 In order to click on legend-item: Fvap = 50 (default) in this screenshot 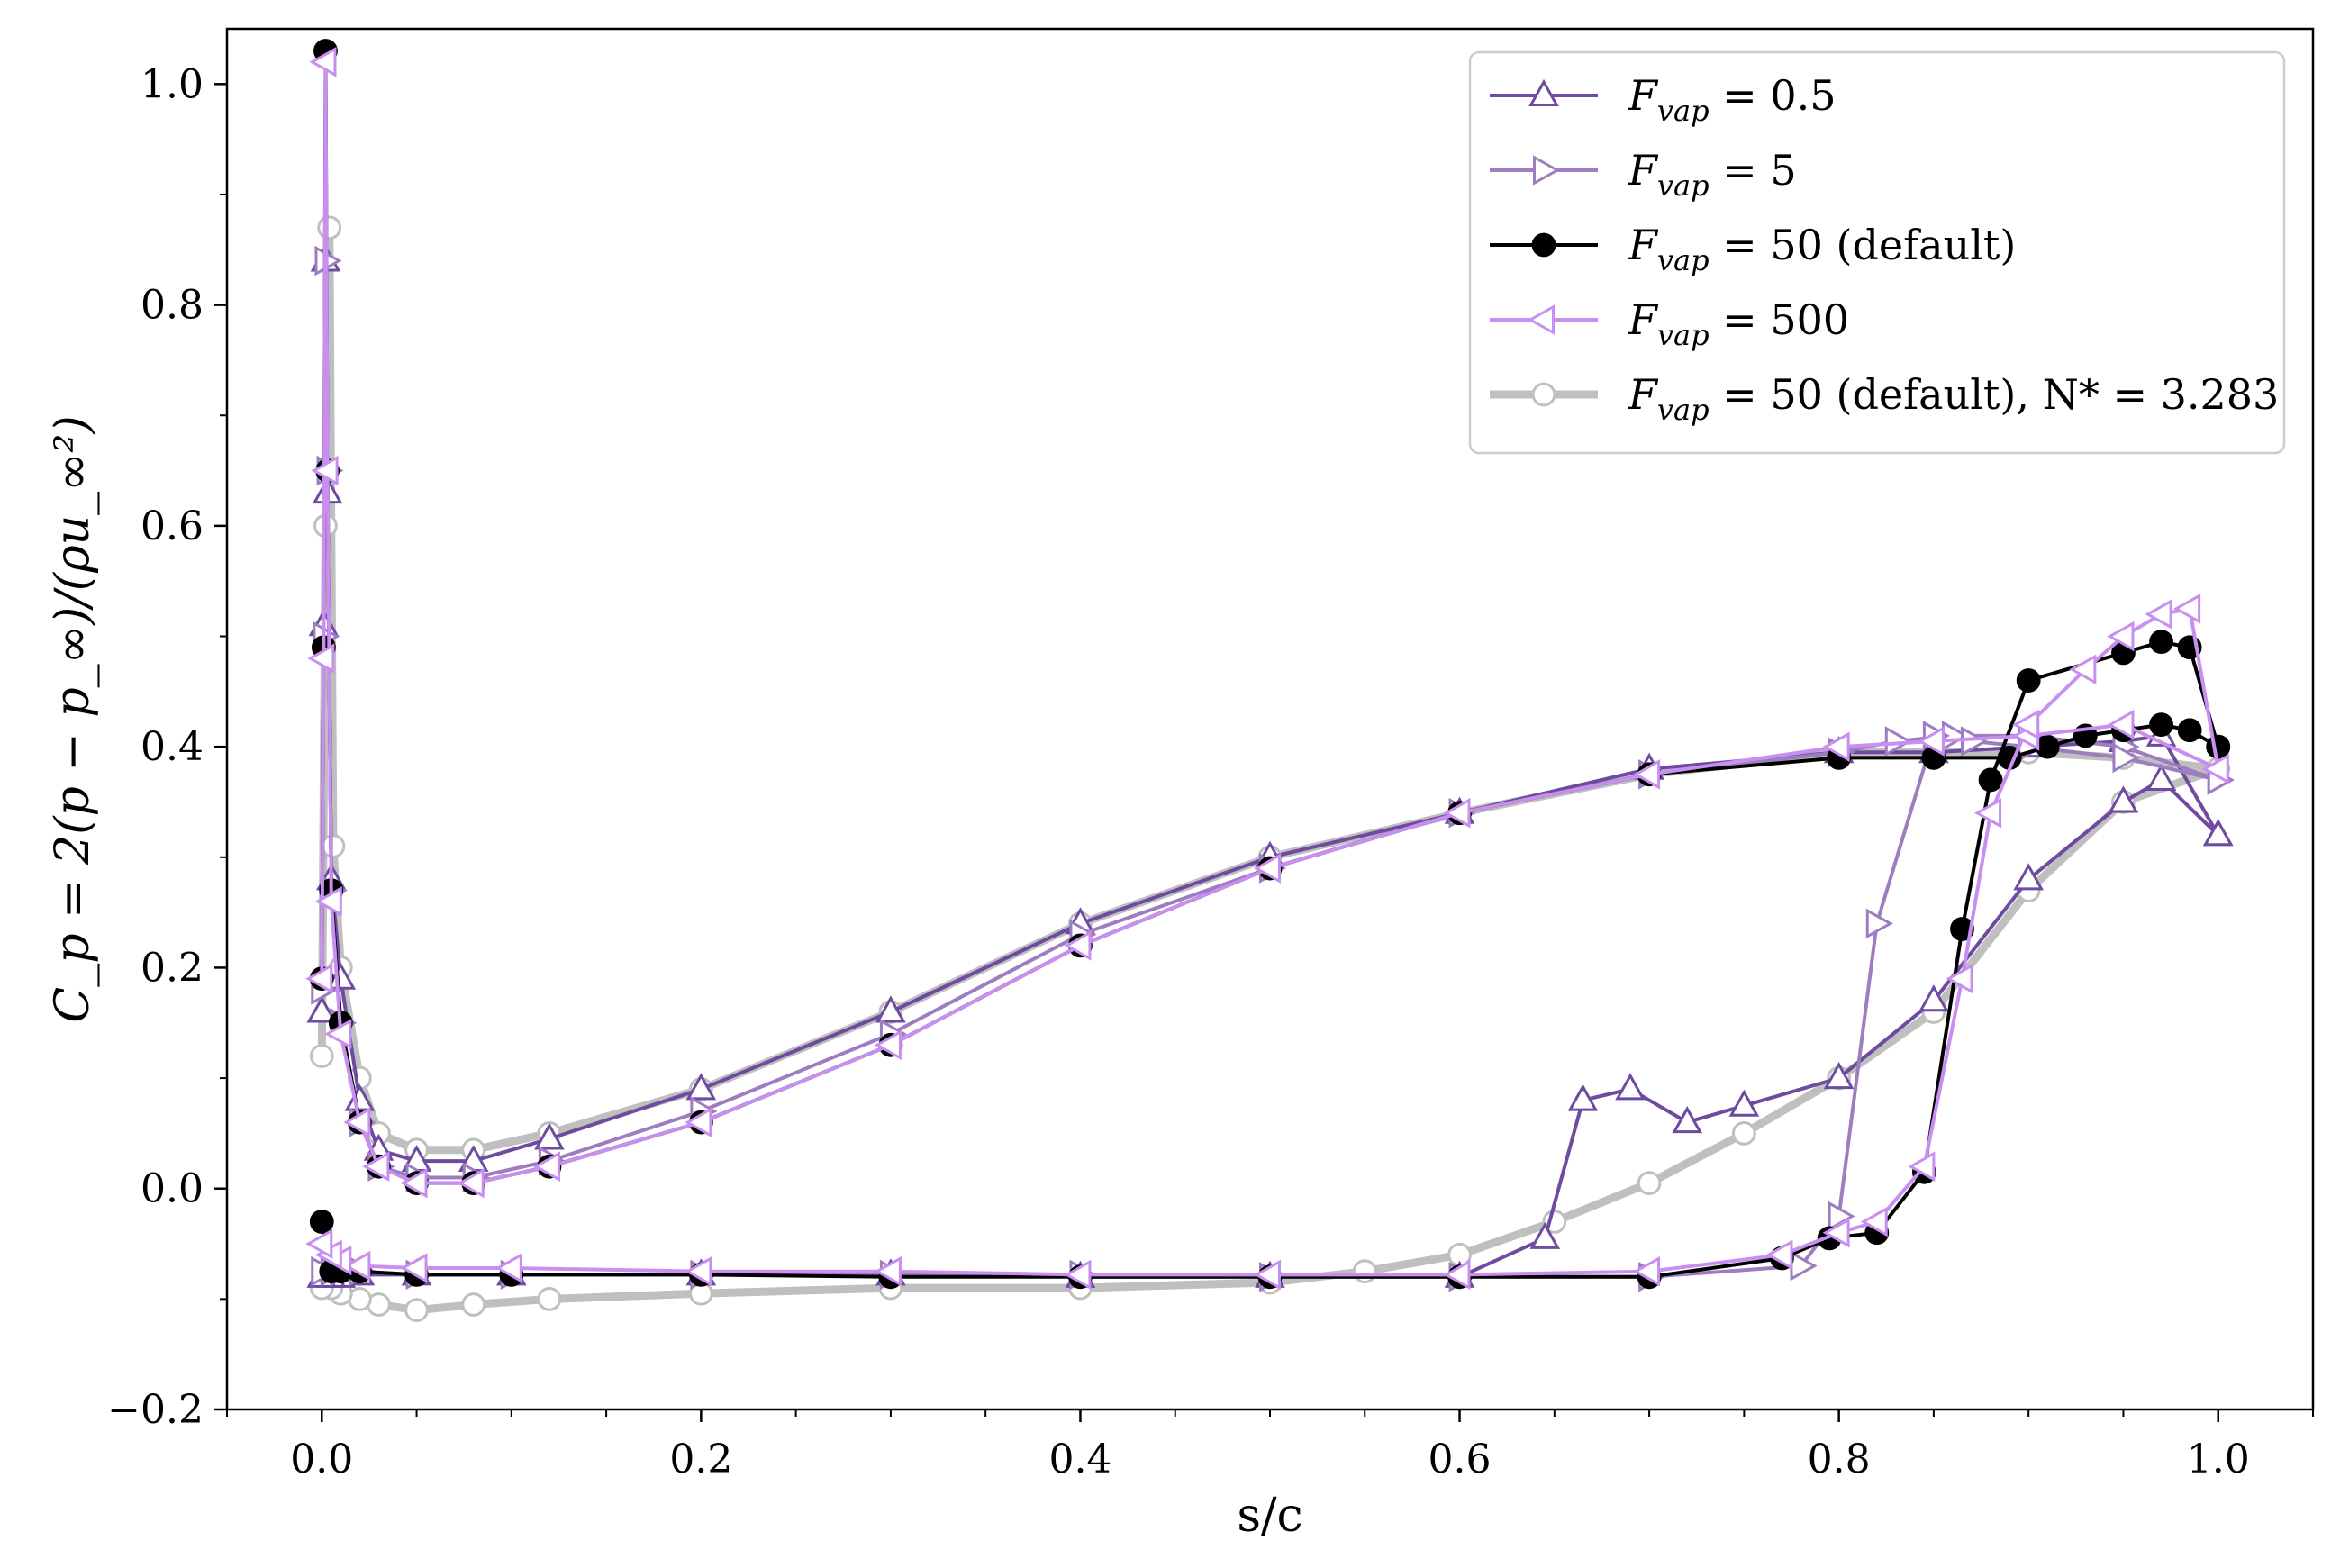, I will do `click(1753, 249)`.